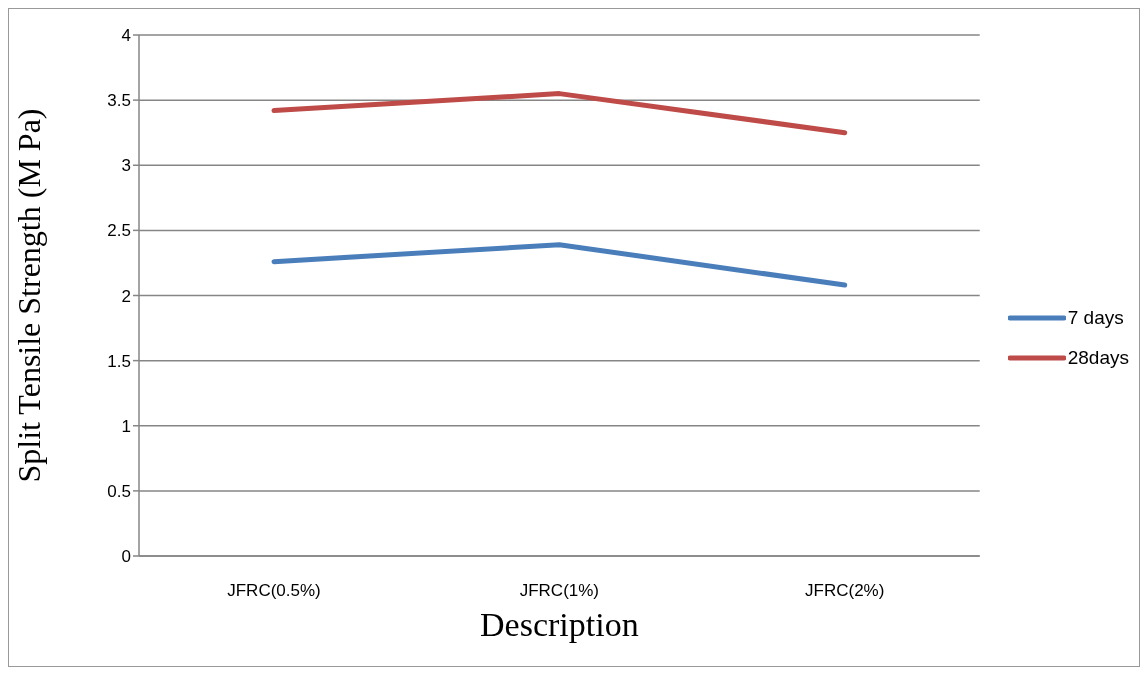 The height and width of the screenshot is (675, 1148). I want to click on y-tick-label: 0, so click(126, 557).